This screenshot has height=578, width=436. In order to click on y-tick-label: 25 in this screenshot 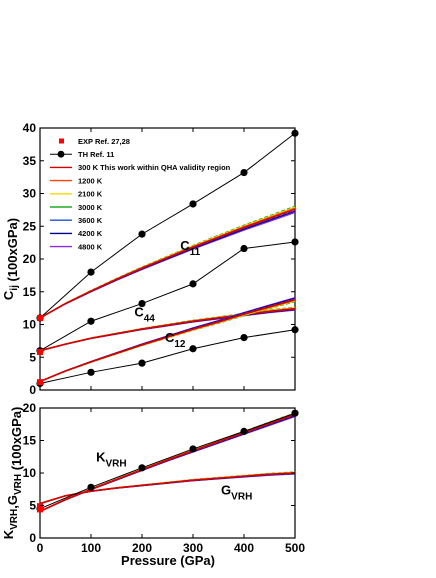, I will do `click(30, 226)`.